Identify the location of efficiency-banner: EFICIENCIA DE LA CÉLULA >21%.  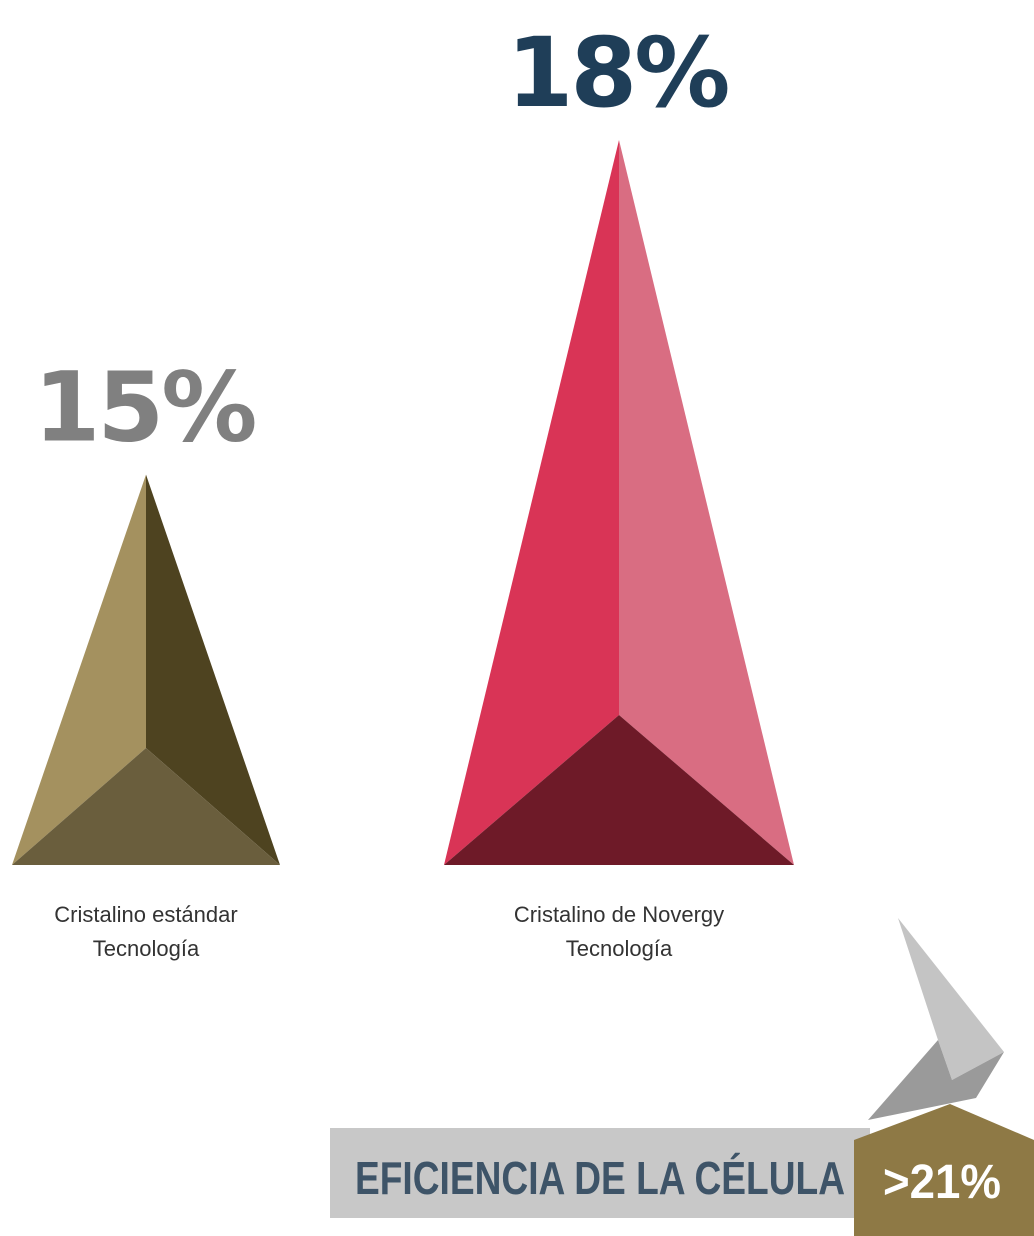
(682, 1170).